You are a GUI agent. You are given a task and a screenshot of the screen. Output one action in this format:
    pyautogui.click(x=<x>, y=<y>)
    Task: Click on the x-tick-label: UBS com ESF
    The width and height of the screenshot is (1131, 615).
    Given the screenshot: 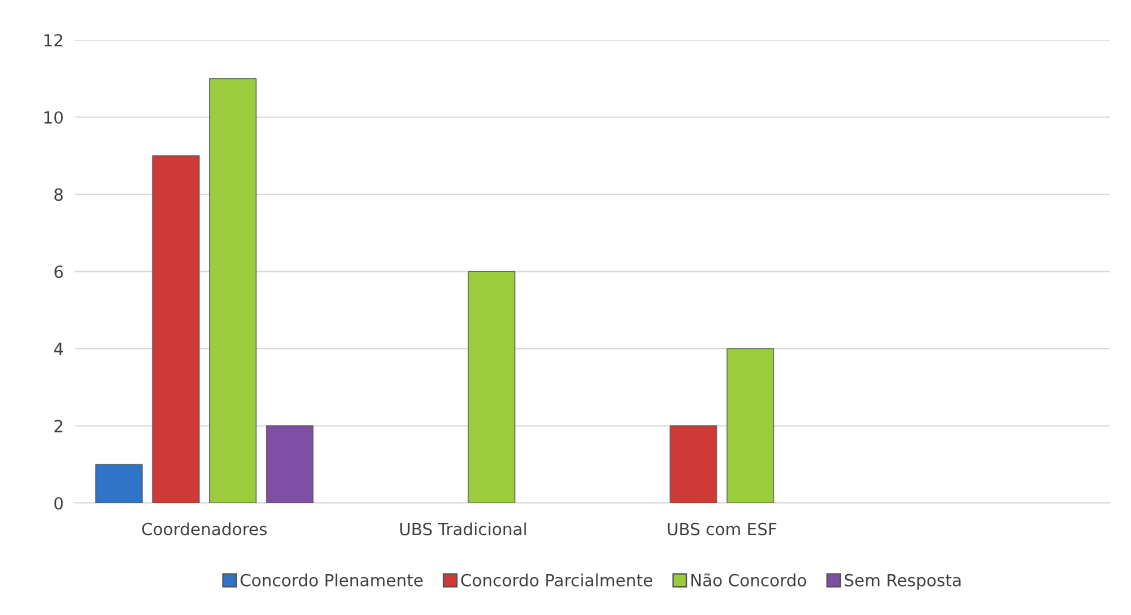 What is the action you would take?
    pyautogui.click(x=722, y=529)
    